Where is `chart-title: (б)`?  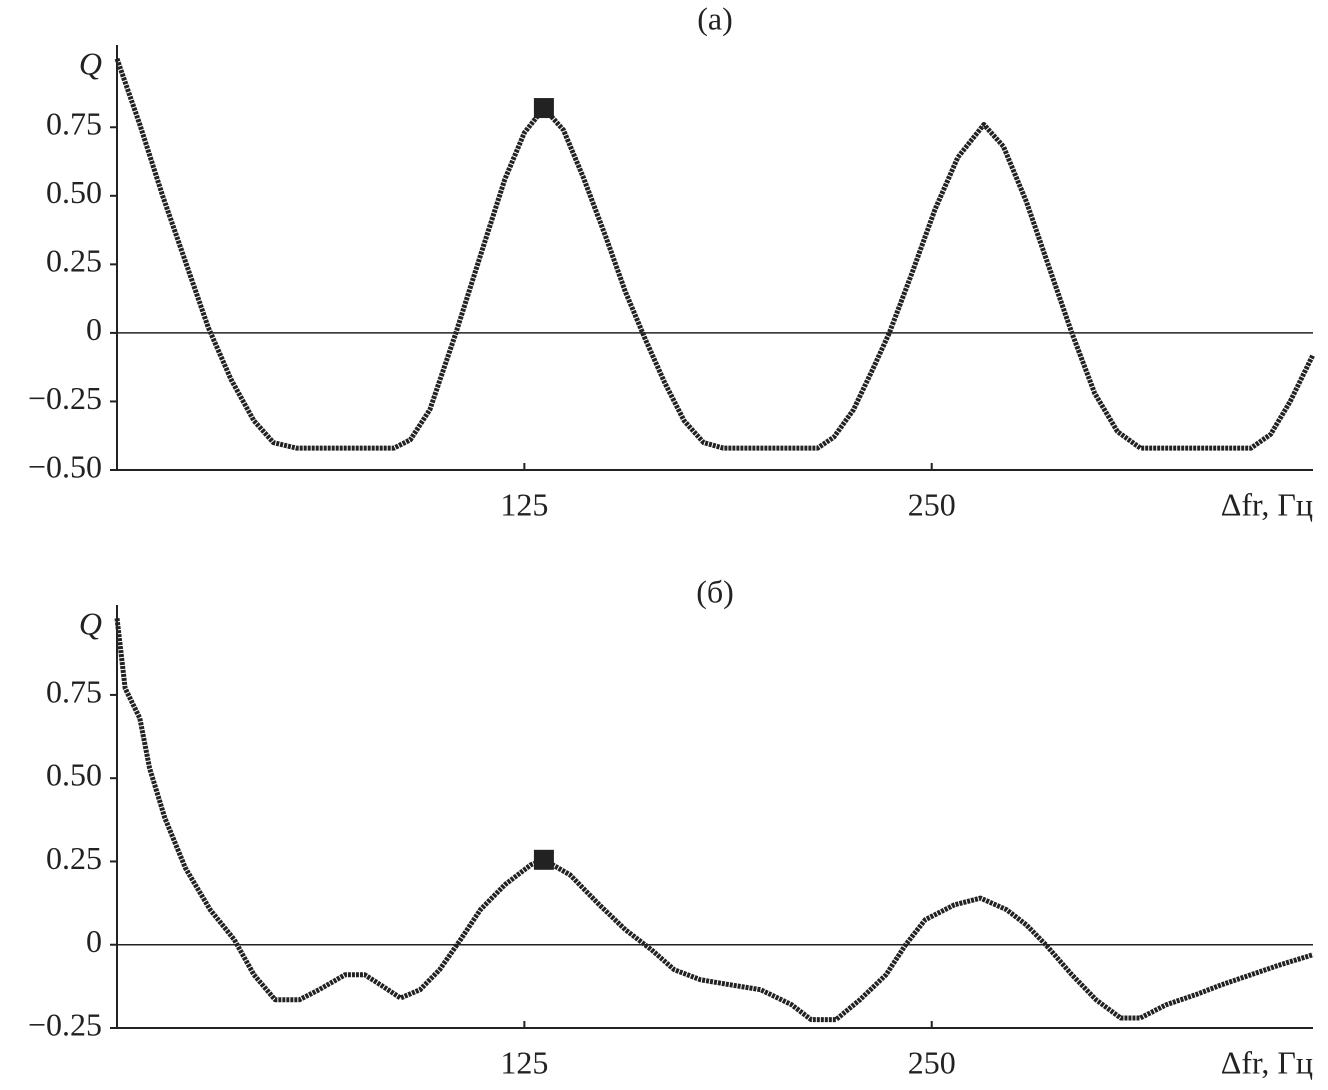 chart-title: (б) is located at coordinates (715, 591).